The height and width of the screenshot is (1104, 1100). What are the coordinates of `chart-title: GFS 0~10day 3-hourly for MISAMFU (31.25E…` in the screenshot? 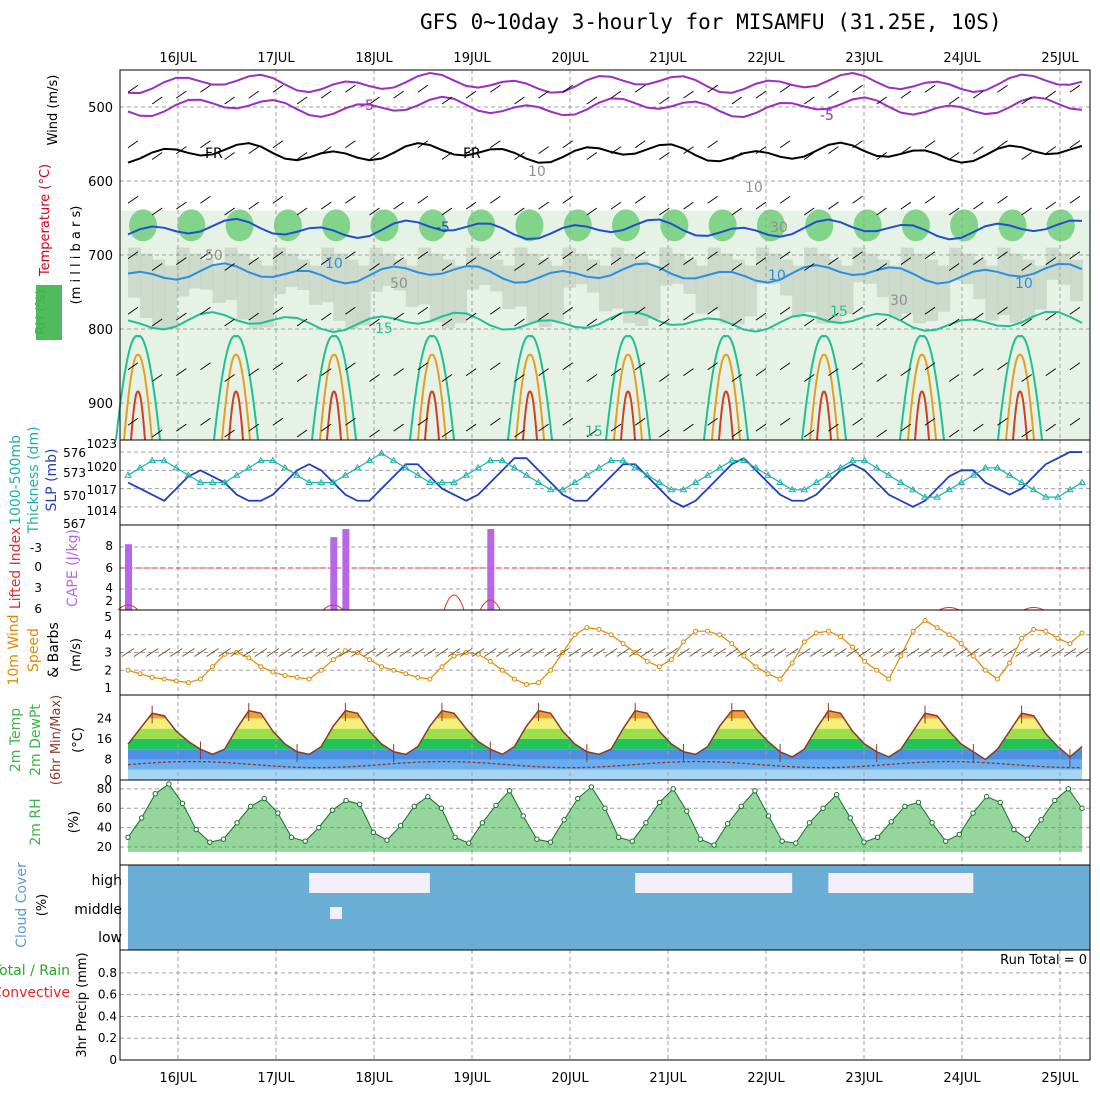 It's located at (711, 22).